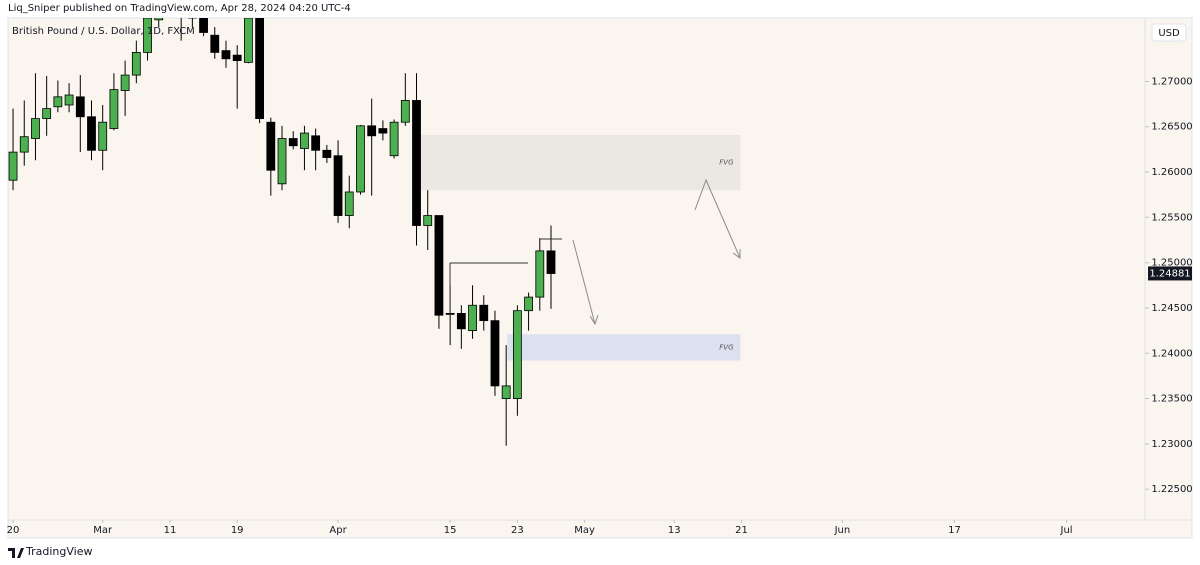 The width and height of the screenshot is (1200, 565). I want to click on y-tick-label: 1.25000, so click(1171, 263).